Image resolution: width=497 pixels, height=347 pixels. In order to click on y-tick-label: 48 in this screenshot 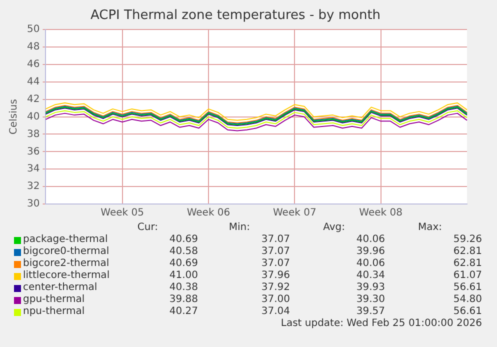, I will do `click(33, 47)`.